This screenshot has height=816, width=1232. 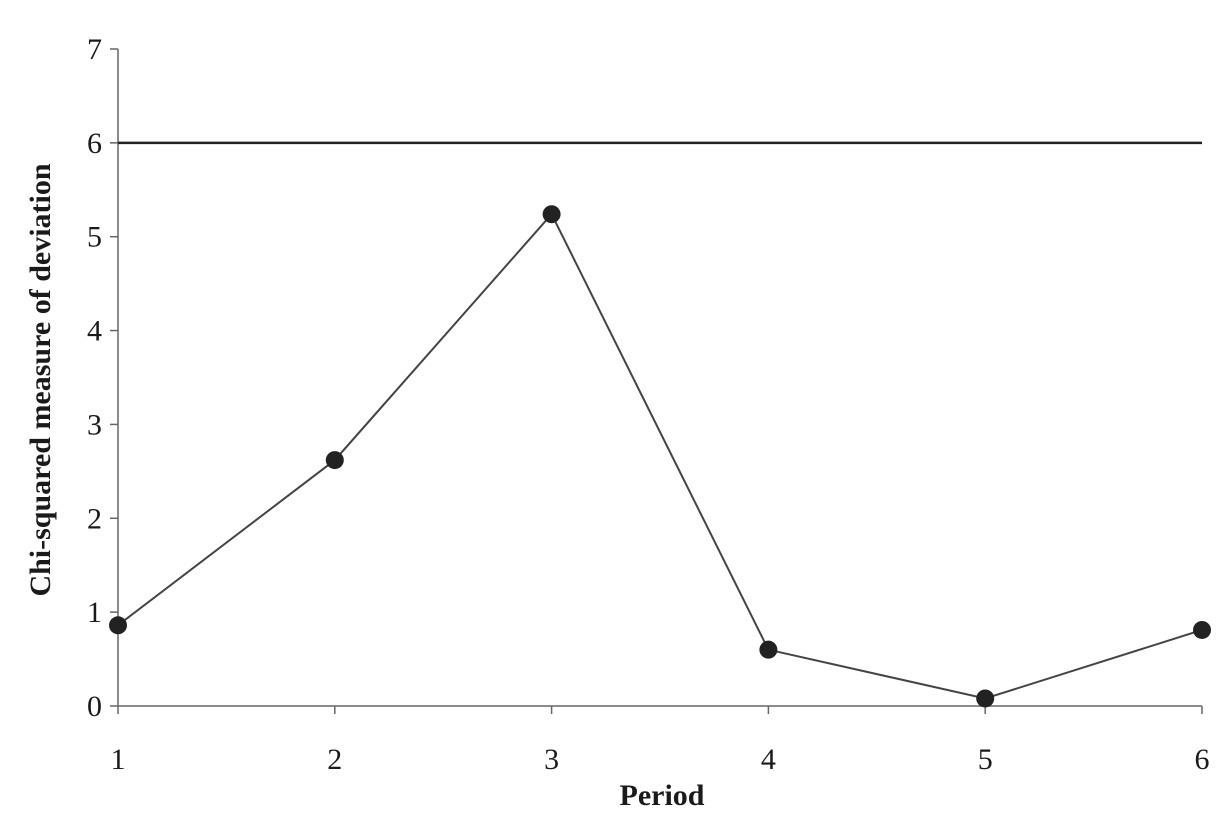 I want to click on y-tick-label: 7, so click(x=94, y=49).